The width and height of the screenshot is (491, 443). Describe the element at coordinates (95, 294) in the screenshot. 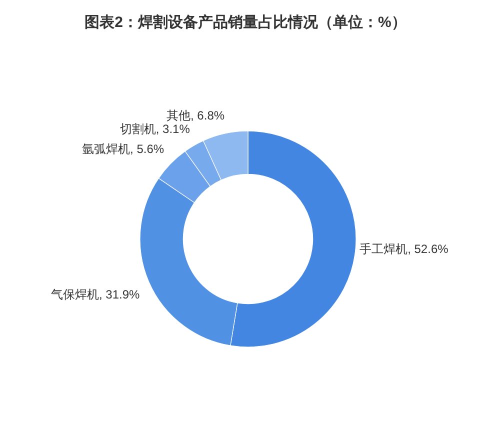

I see `slice-label: 气保焊机, 31.9%` at that location.